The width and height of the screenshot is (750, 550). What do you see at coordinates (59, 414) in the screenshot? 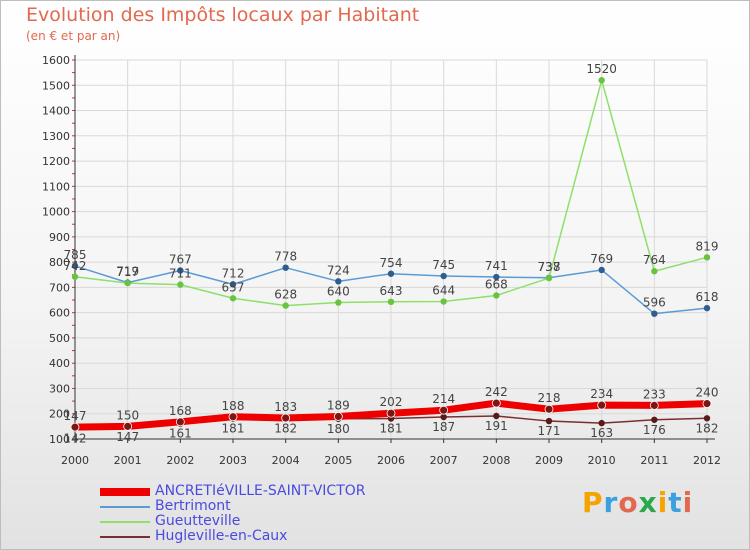
I see `y-tick-label: 200` at bounding box center [59, 414].